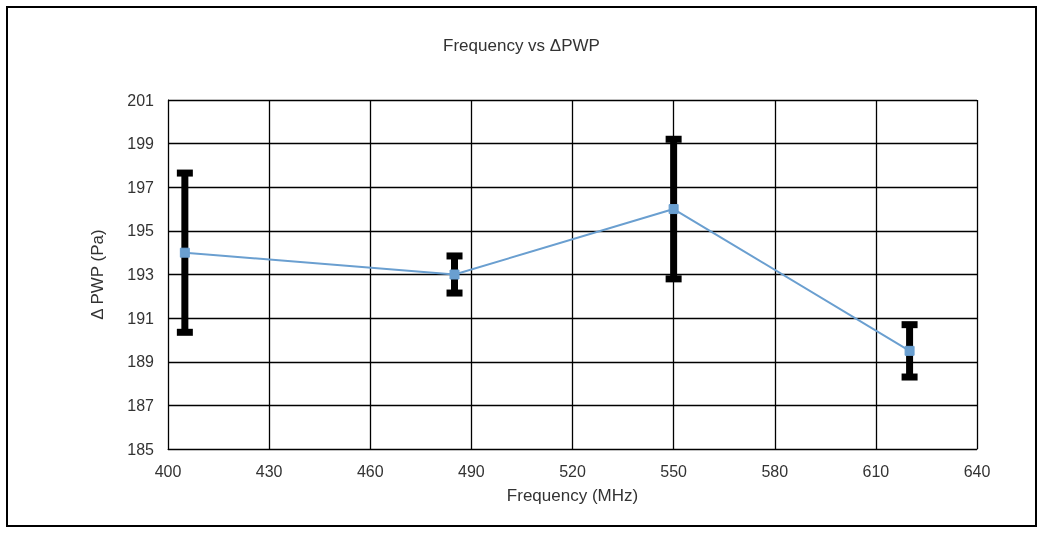 This screenshot has width=1045, height=533. Describe the element at coordinates (521, 45) in the screenshot. I see `chart-title: Frequency vs ΔPWP` at that location.